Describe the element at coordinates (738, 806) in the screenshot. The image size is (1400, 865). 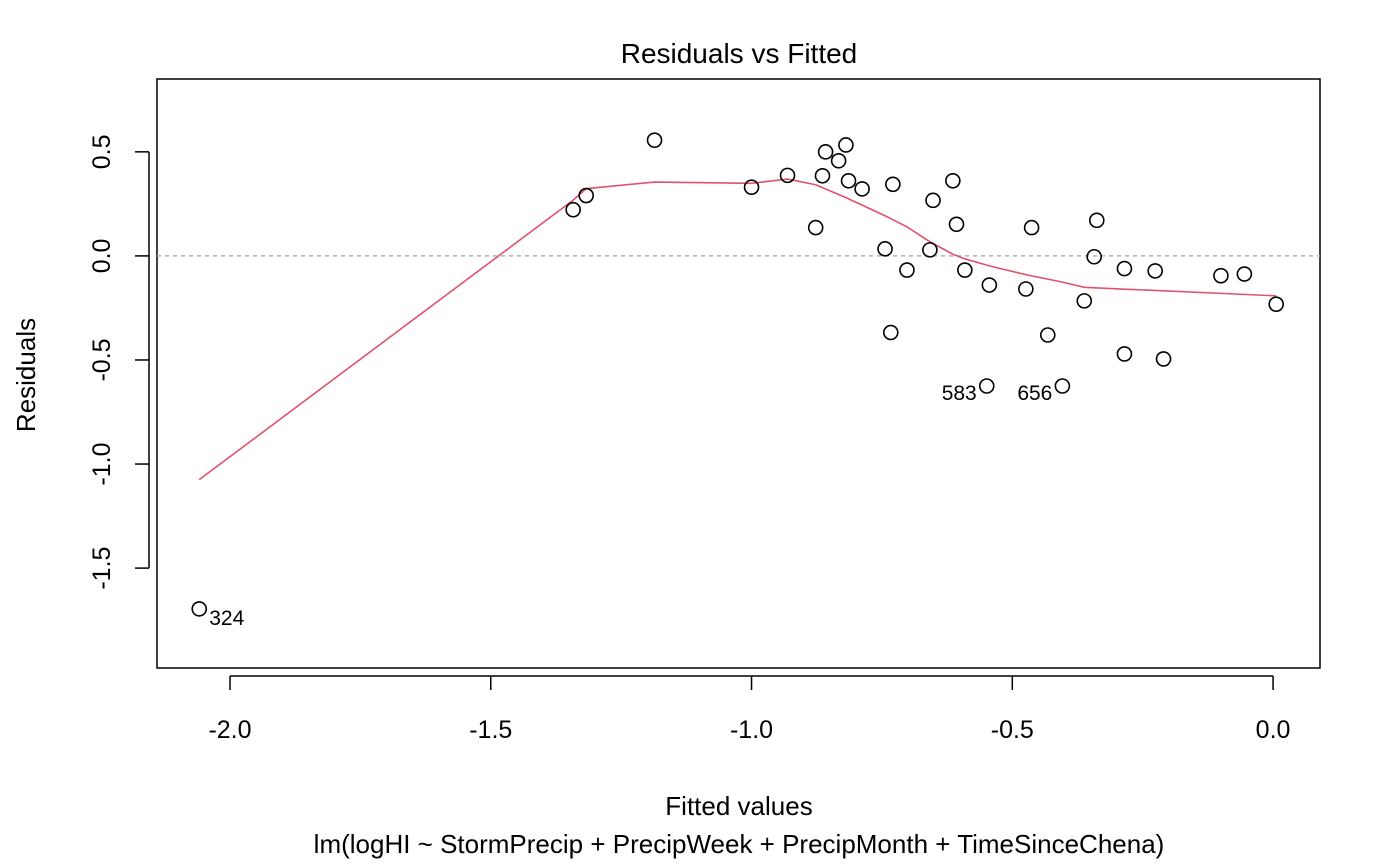
I see `x-axis-label: Fitted values` at that location.